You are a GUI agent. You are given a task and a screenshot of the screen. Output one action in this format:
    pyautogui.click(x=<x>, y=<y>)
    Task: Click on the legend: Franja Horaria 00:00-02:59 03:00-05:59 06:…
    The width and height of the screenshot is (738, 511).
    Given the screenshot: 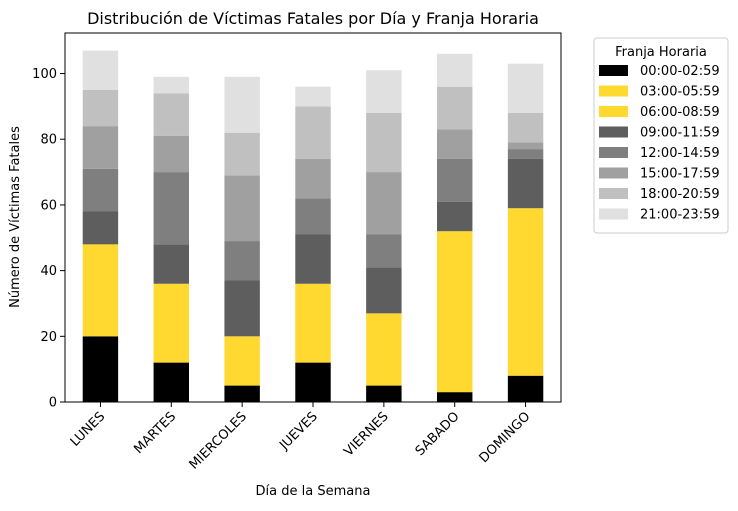 What is the action you would take?
    pyautogui.click(x=661, y=135)
    